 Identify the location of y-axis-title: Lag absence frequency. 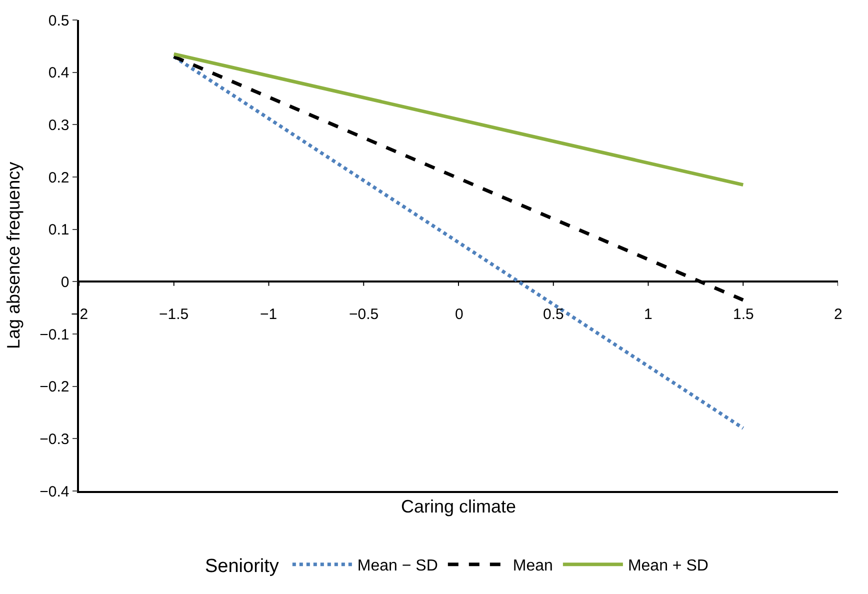
(13, 256).